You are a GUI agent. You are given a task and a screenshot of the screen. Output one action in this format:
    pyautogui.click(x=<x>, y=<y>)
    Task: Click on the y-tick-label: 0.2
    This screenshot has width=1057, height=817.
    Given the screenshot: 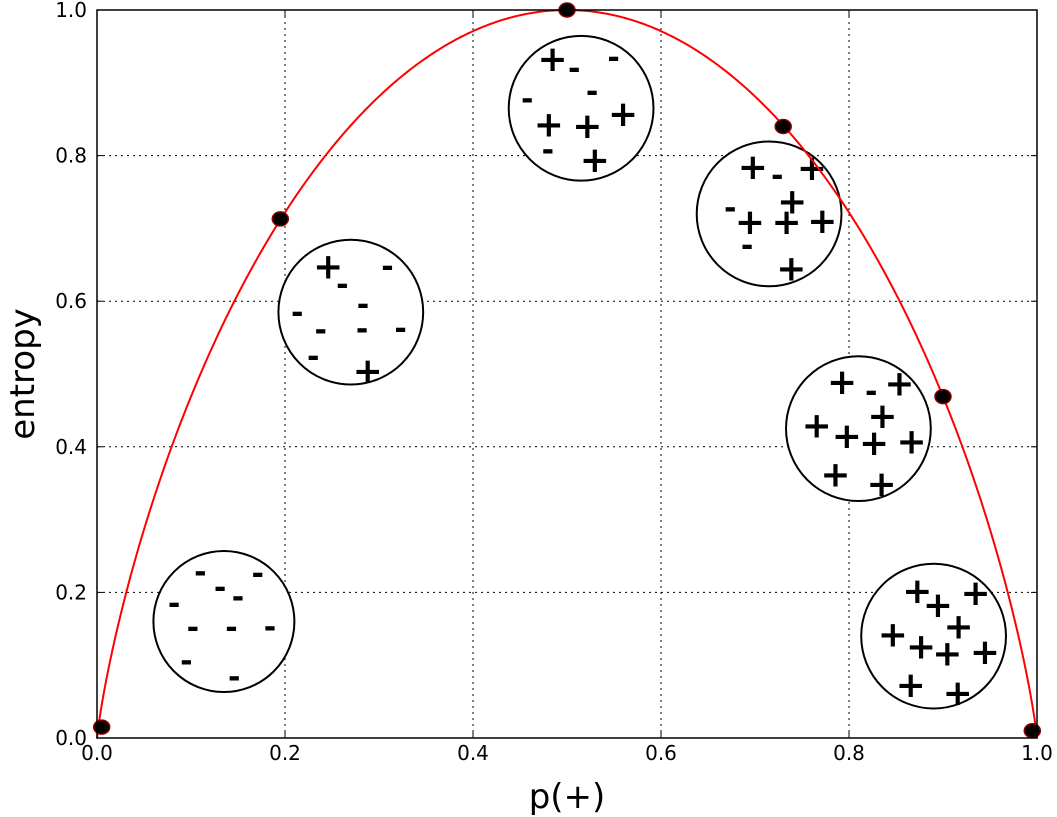 What is the action you would take?
    pyautogui.click(x=71, y=592)
    